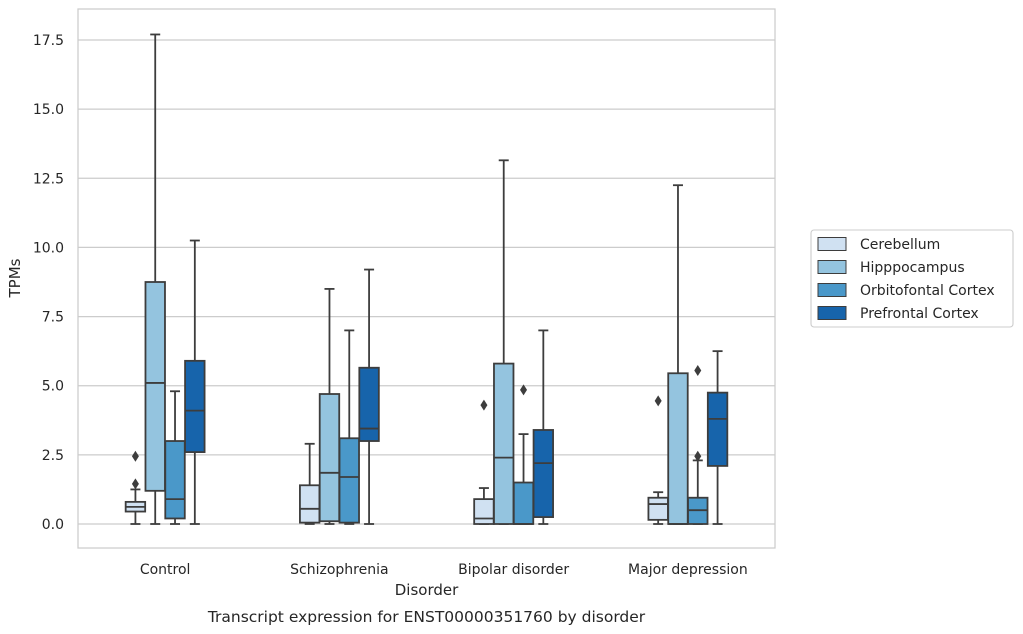 The width and height of the screenshot is (1023, 634). What do you see at coordinates (48, 110) in the screenshot?
I see `y-tick-label-6: 15.0` at bounding box center [48, 110].